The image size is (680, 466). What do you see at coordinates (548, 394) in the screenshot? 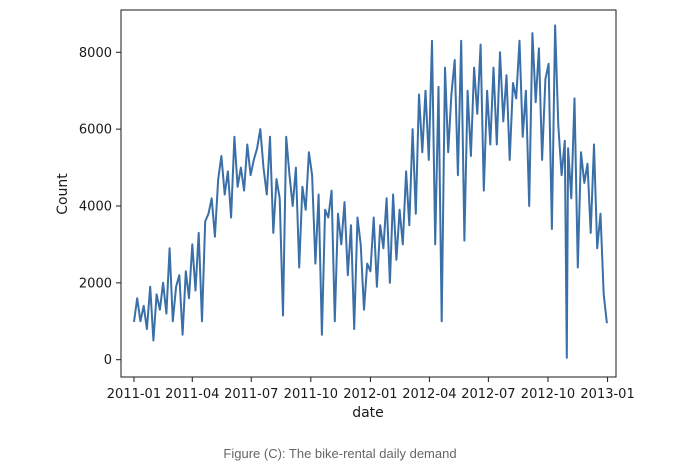
I see `x-tick-label: 2012-10` at bounding box center [548, 394].